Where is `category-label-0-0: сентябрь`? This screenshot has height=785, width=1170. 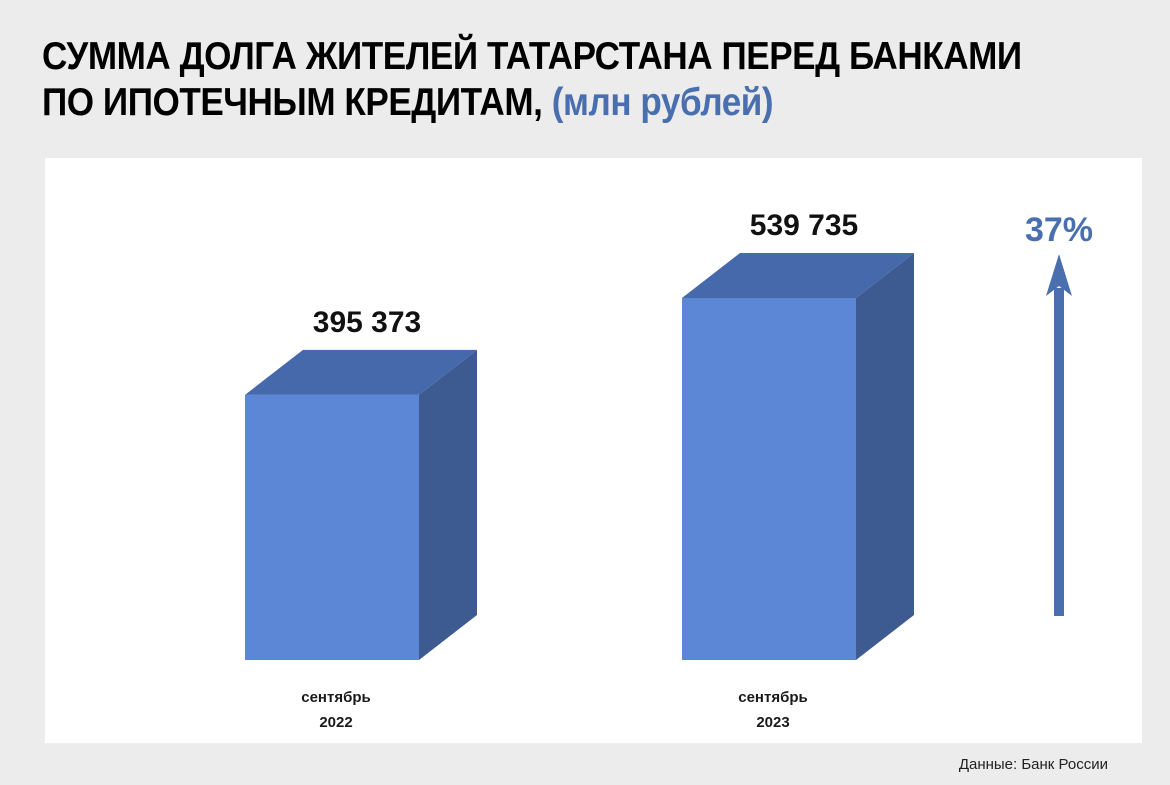 category-label-0-0: сентябрь is located at coordinates (336, 697).